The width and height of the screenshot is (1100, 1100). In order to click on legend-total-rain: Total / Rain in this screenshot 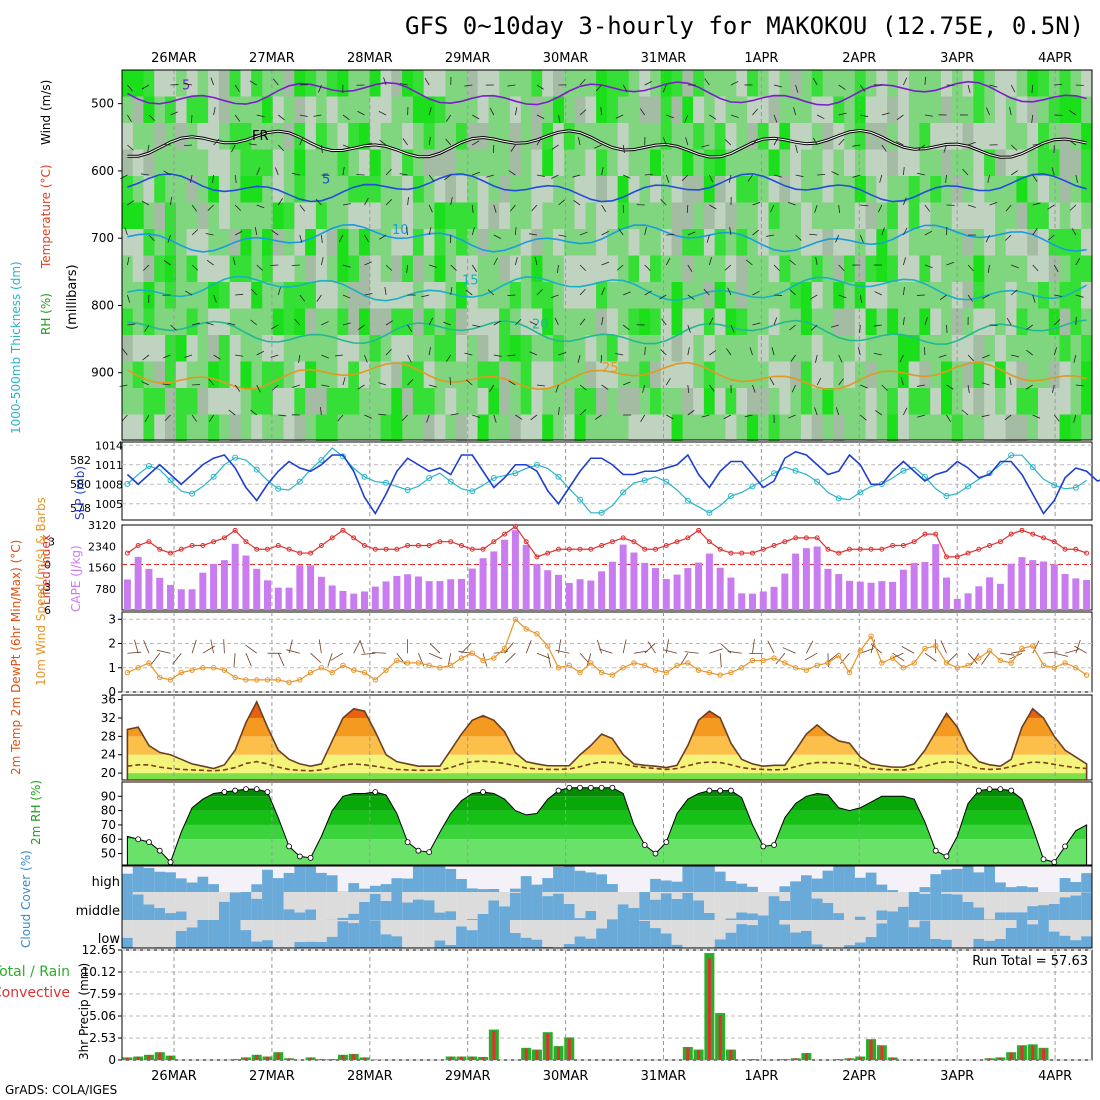, I will do `click(35, 972)`.